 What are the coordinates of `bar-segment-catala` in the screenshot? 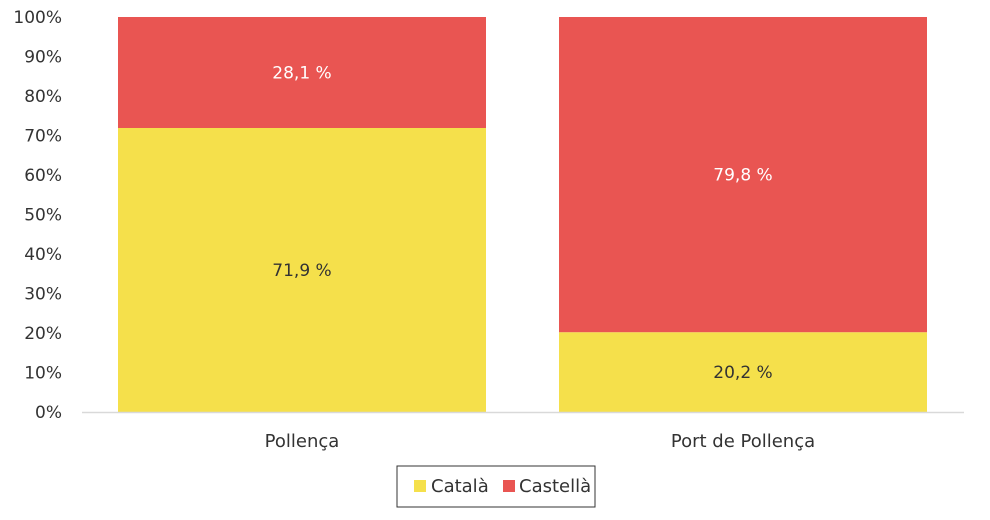 It's located at (743, 372).